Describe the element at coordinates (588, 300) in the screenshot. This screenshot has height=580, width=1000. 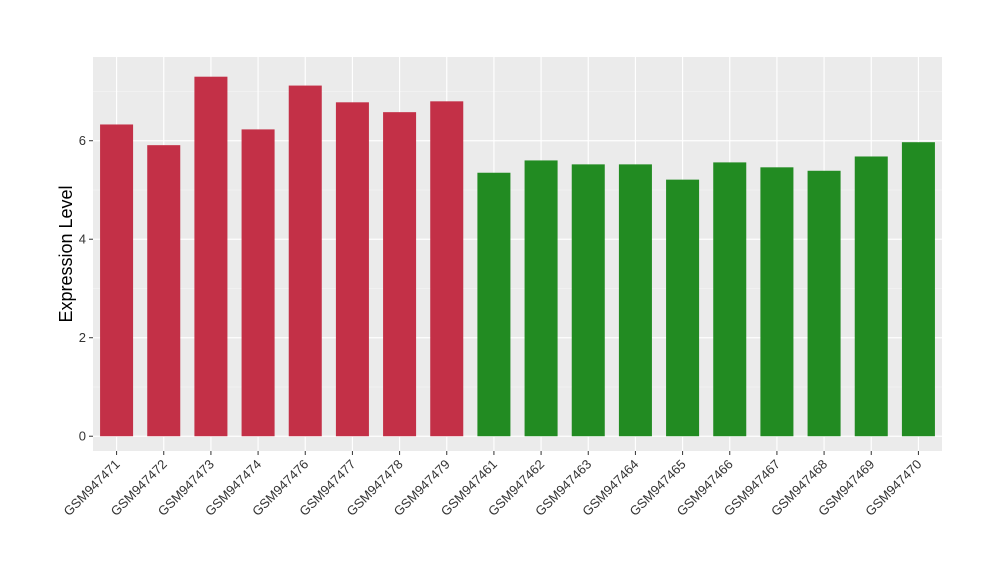
I see `bar-GSM947463` at that location.